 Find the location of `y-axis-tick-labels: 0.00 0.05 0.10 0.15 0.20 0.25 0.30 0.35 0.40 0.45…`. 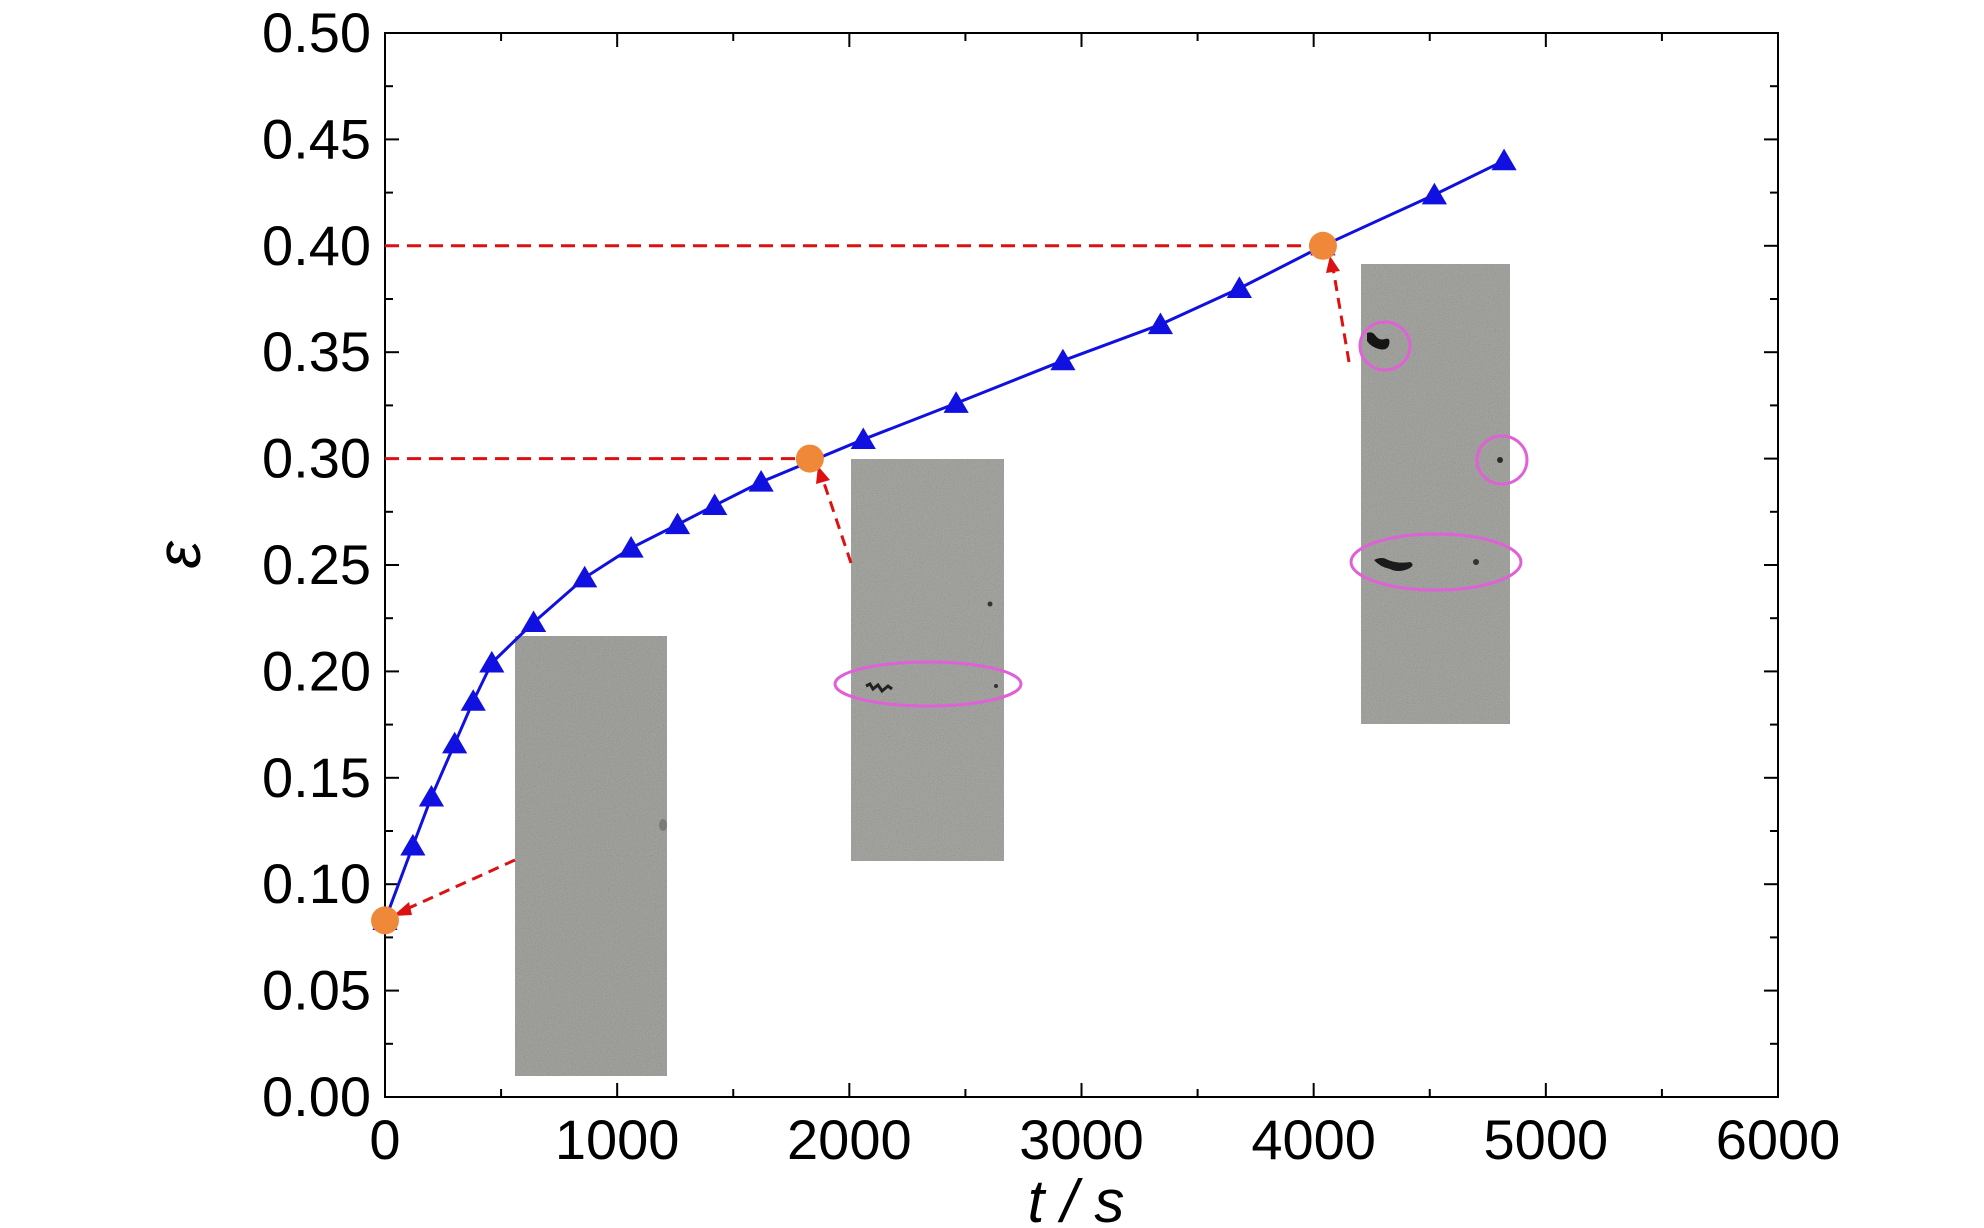

y-axis-tick-labels: 0.00 0.05 0.10 0.15 0.20 0.25 0.30 0.35 0.40 0.45… is located at coordinates (316, 564).